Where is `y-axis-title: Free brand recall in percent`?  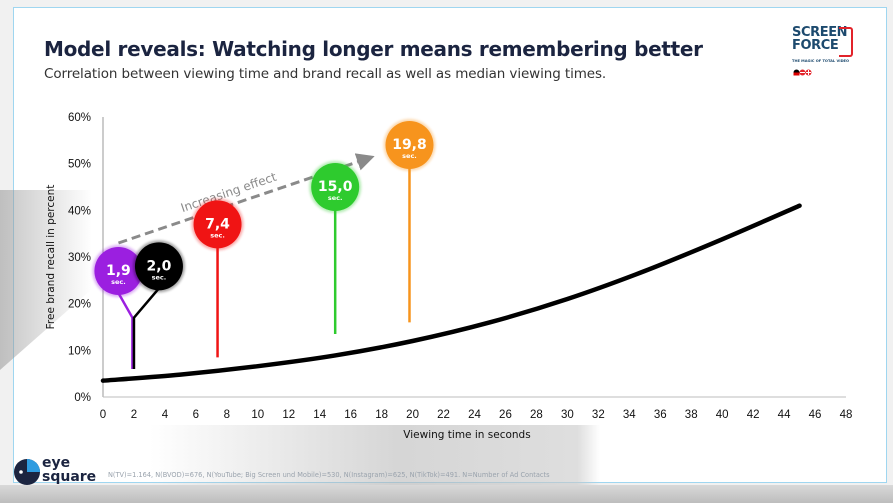 y-axis-title: Free brand recall in percent is located at coordinates (51, 257).